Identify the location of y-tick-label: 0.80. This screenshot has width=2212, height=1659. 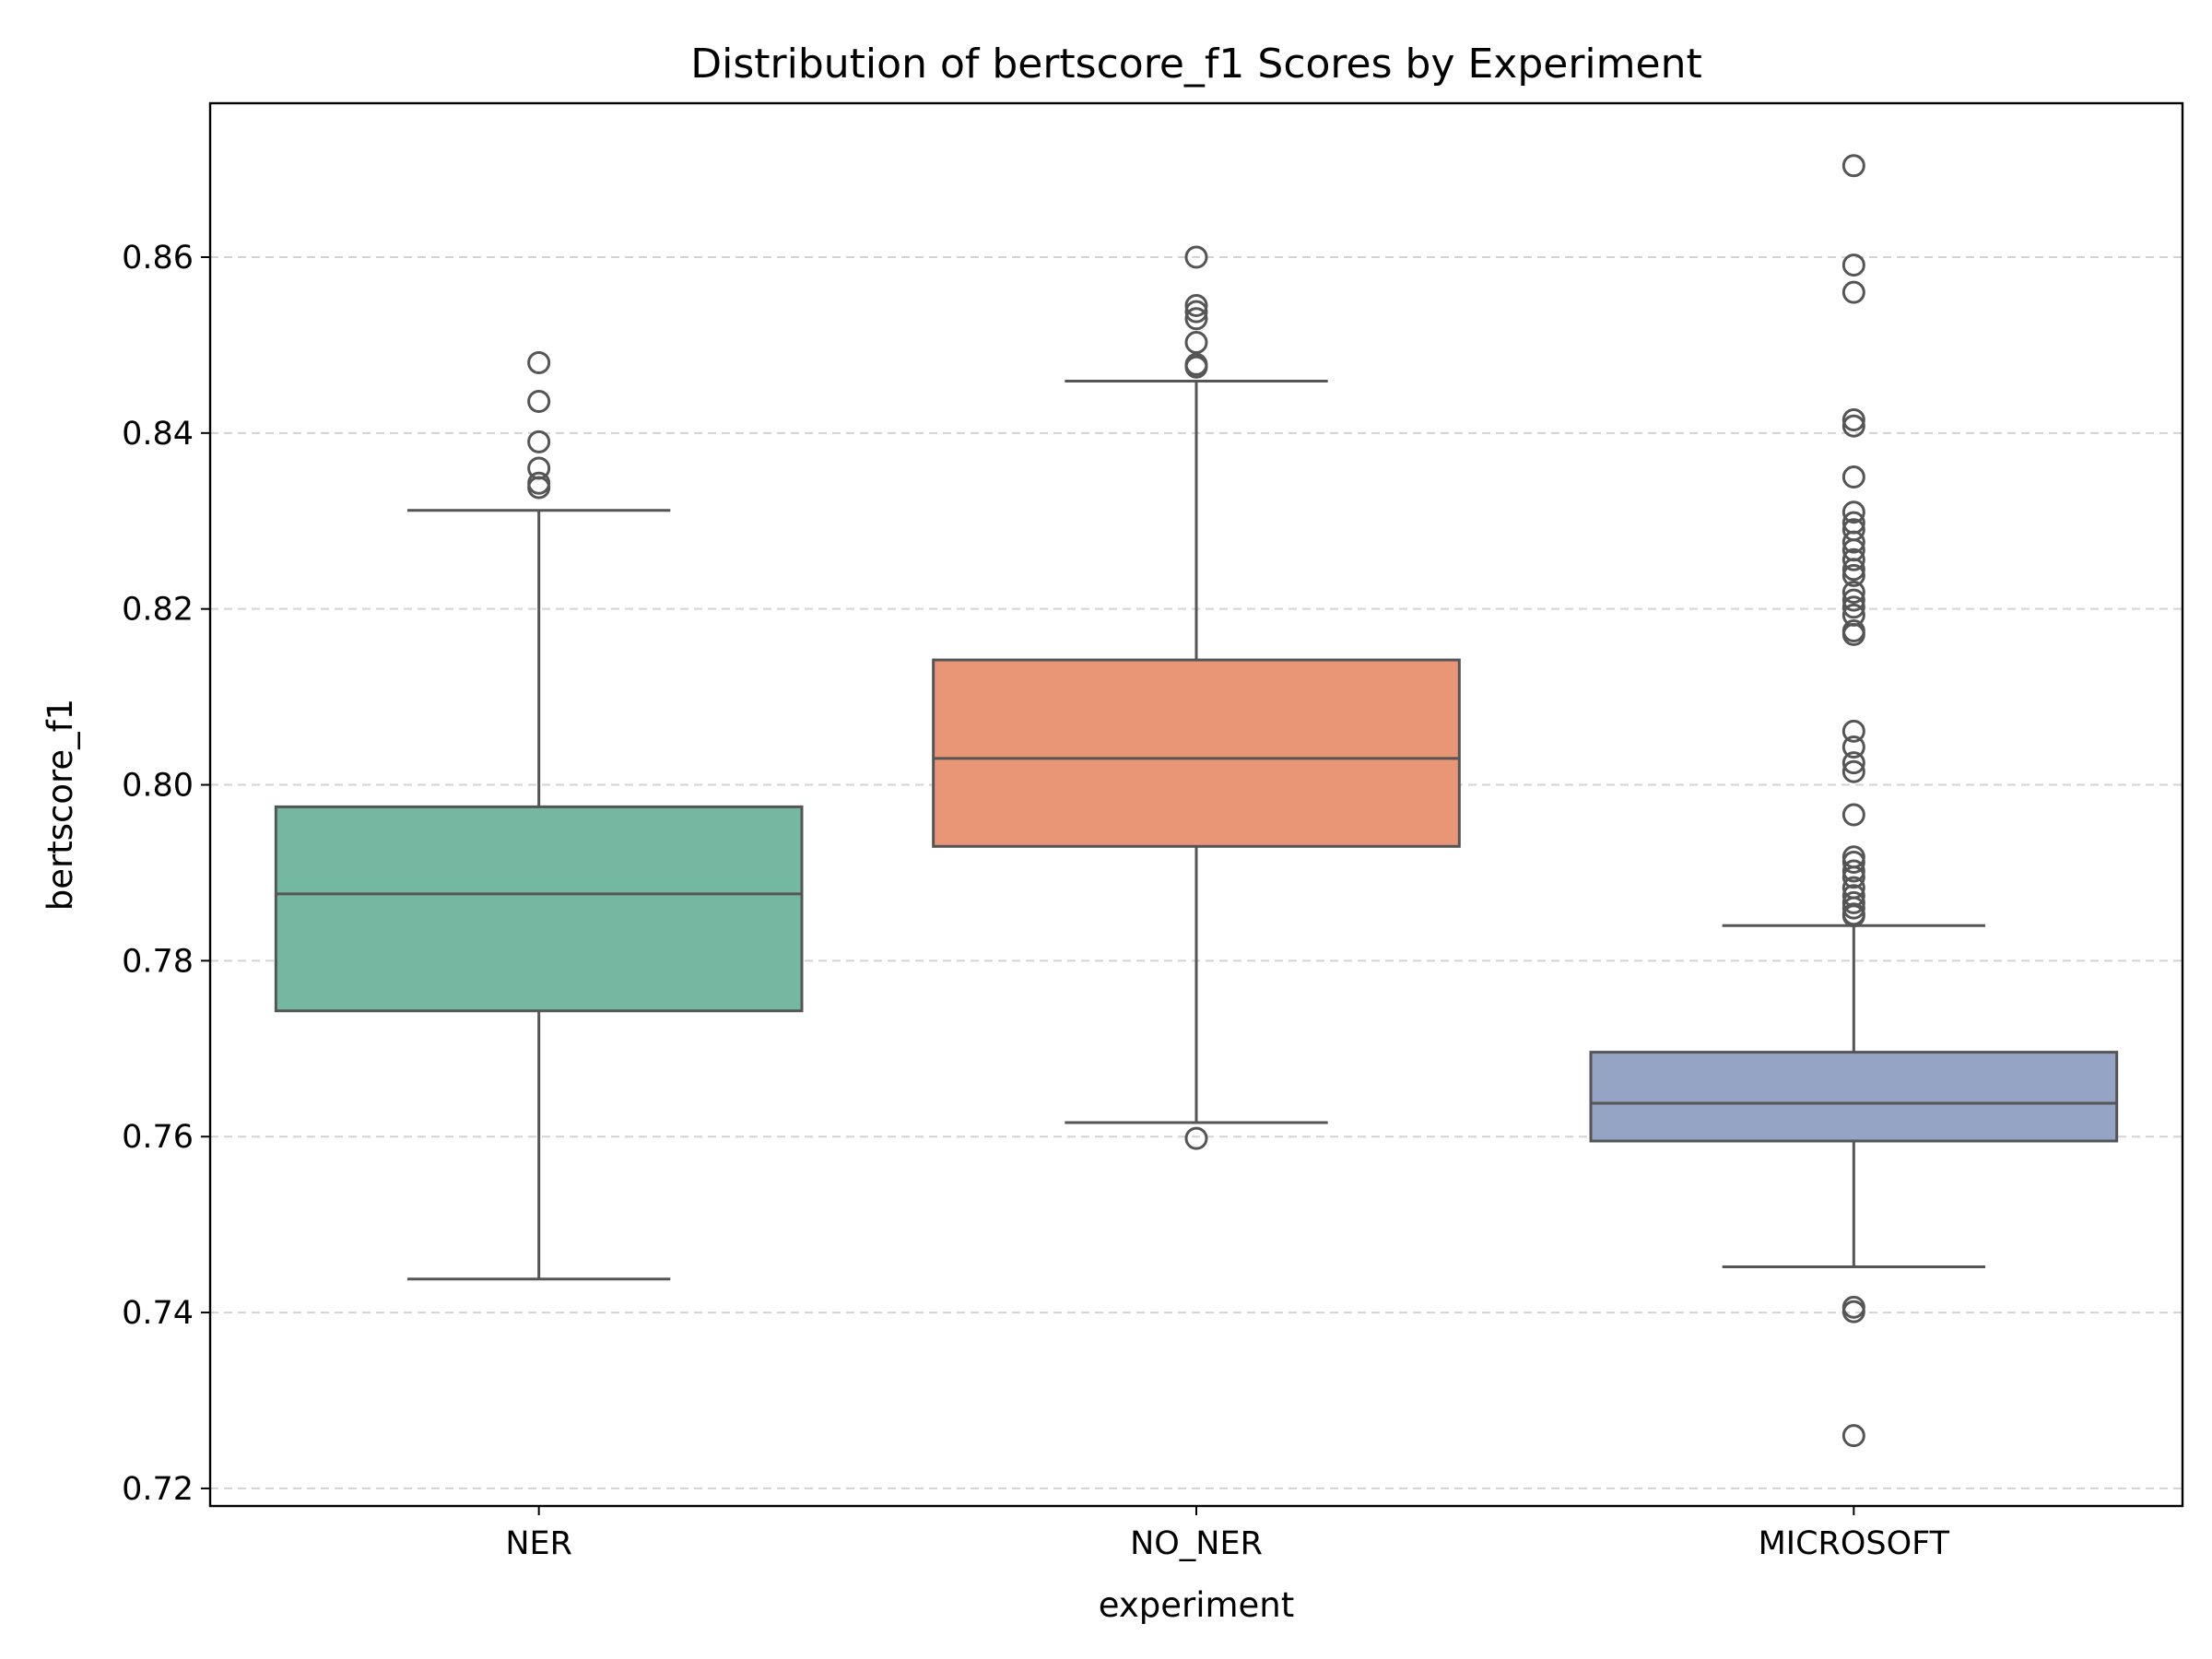
(158, 786).